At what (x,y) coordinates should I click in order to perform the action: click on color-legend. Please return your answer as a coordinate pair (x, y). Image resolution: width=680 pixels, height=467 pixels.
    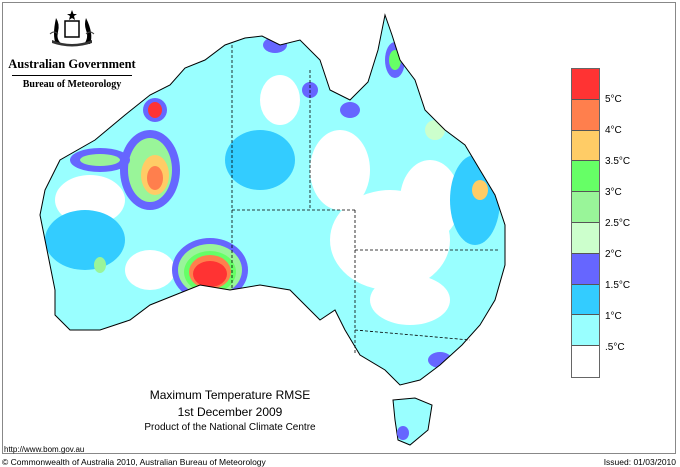
    Looking at the image, I should click on (585, 223).